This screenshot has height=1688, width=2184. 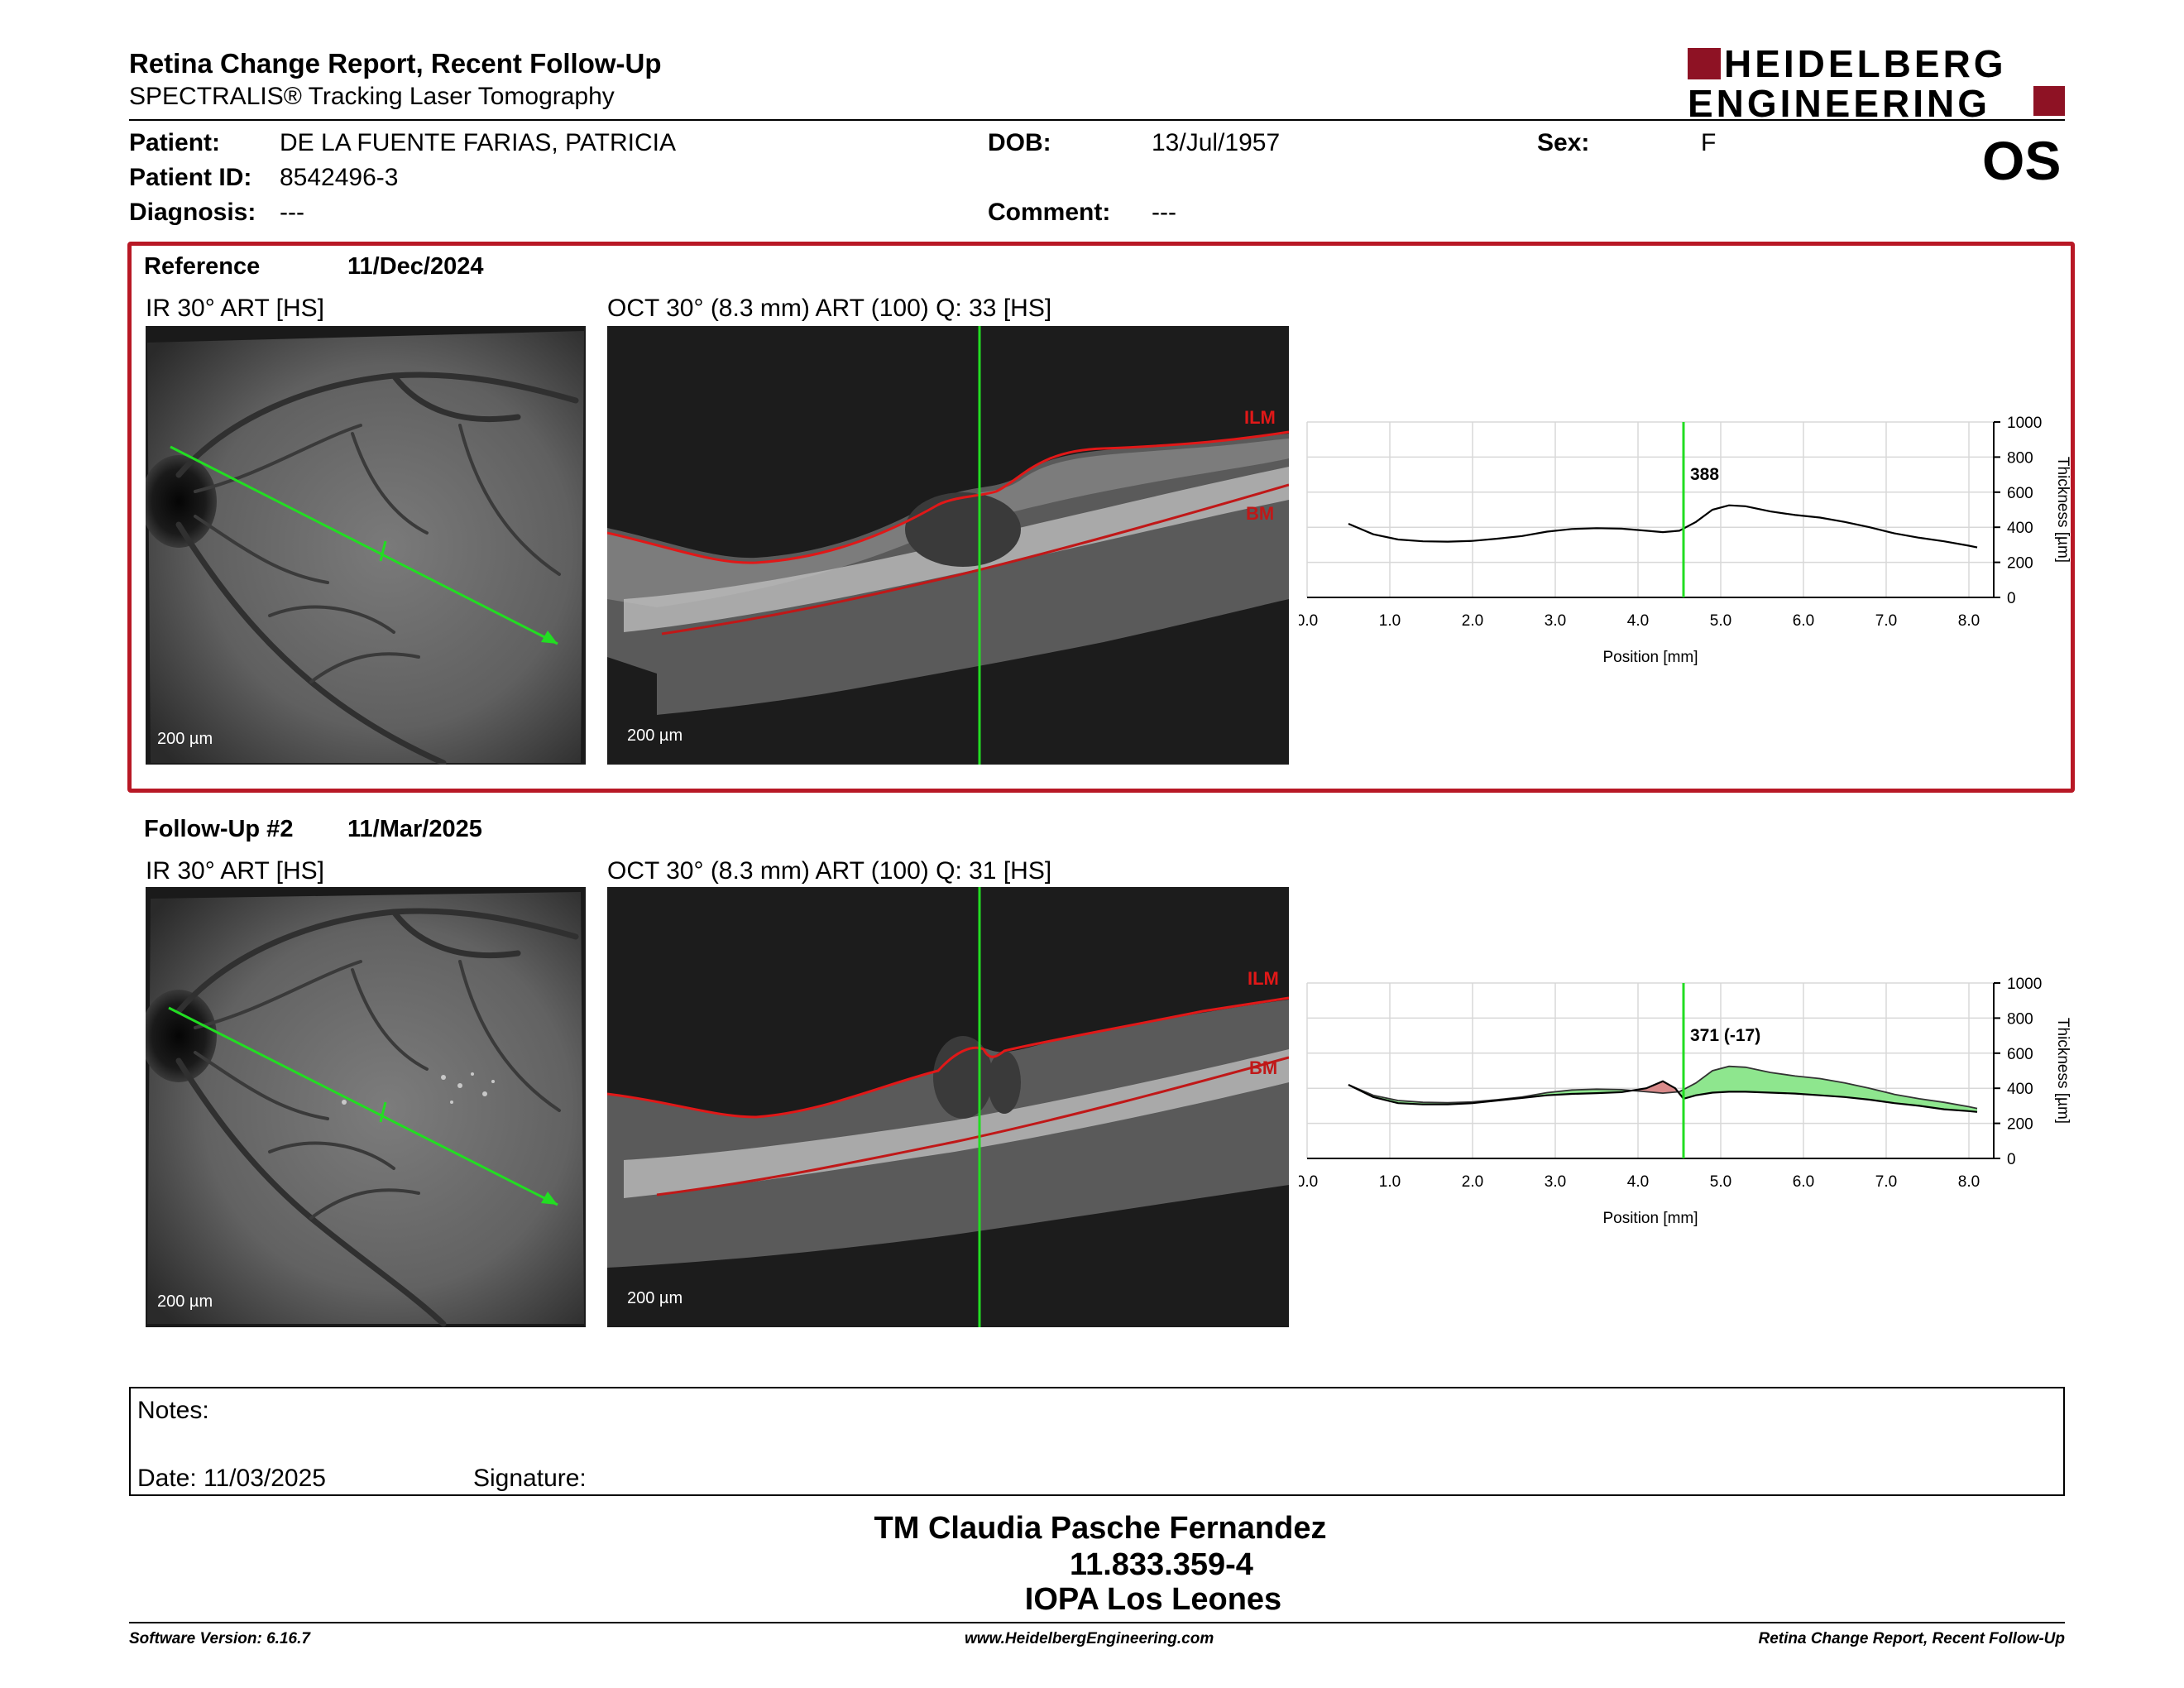 I want to click on logo-line1: HEIDELBERG, so click(x=1865, y=63).